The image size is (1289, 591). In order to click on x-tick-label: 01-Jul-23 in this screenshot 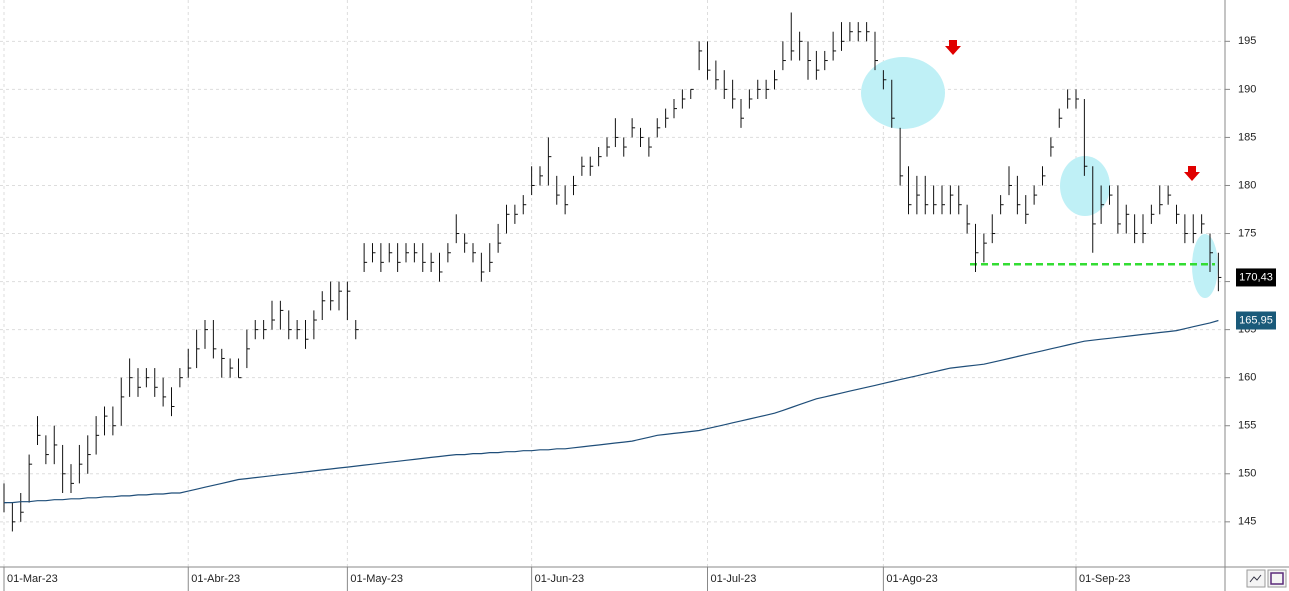, I will do `click(734, 579)`.